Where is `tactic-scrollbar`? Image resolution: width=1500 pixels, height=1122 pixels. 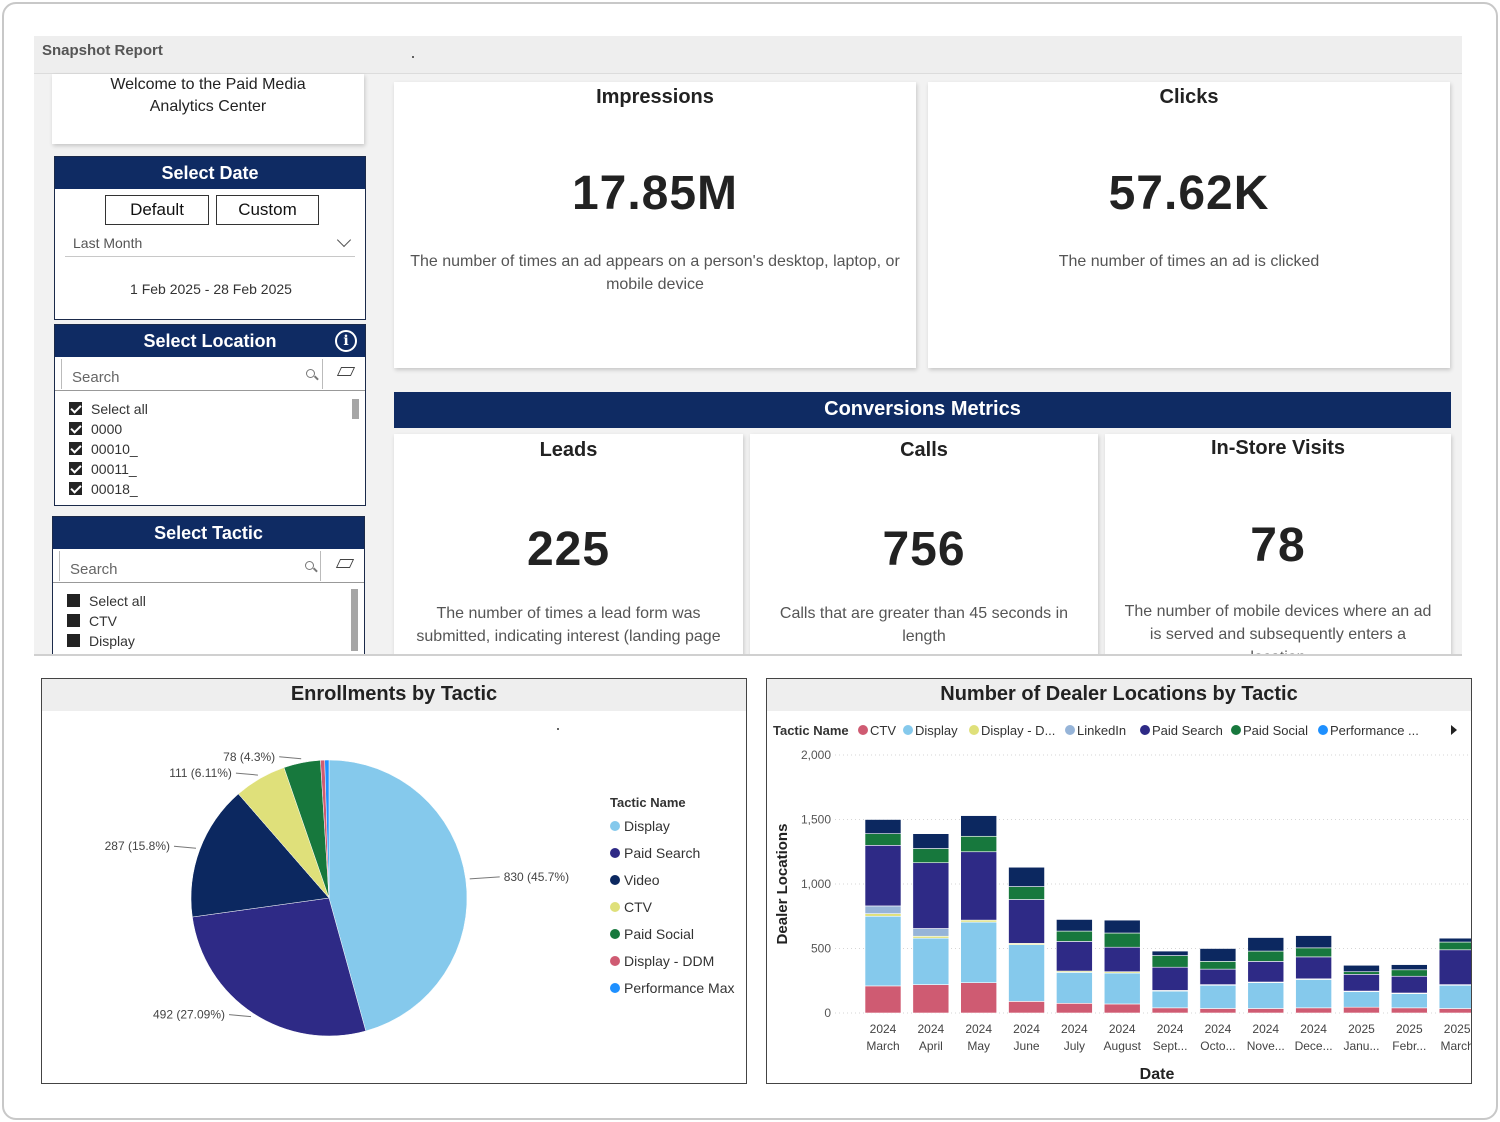 tactic-scrollbar is located at coordinates (354, 620).